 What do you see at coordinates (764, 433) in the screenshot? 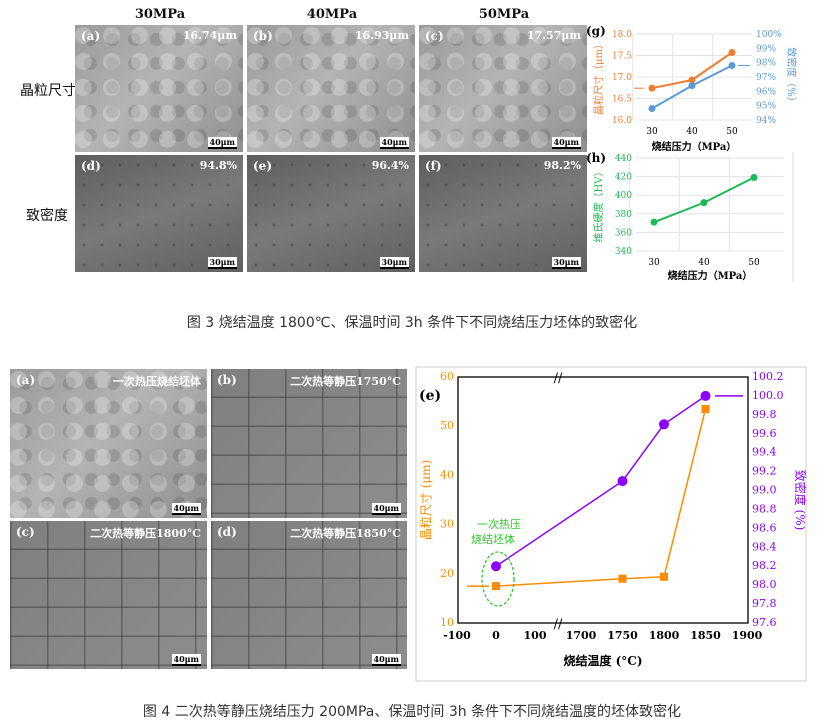
I see `y2-tick-label: 99.6` at bounding box center [764, 433].